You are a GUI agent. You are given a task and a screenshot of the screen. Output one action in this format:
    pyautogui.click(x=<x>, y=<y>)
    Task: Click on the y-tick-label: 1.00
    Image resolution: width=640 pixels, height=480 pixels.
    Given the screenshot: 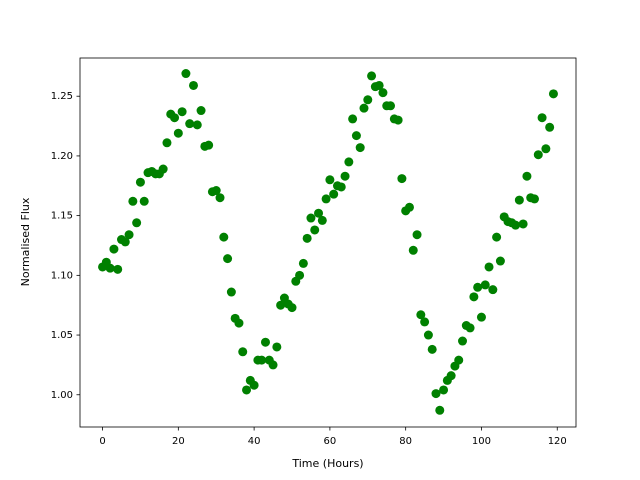 What is the action you would take?
    pyautogui.click(x=62, y=395)
    